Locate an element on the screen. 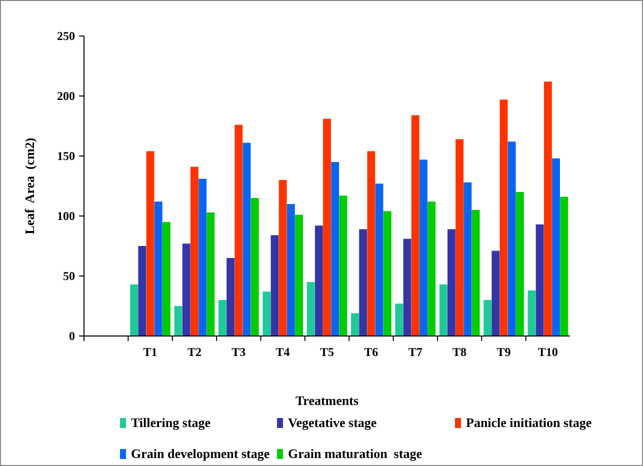 The height and width of the screenshot is (466, 643). x-axis-title: Treatments is located at coordinates (327, 400).